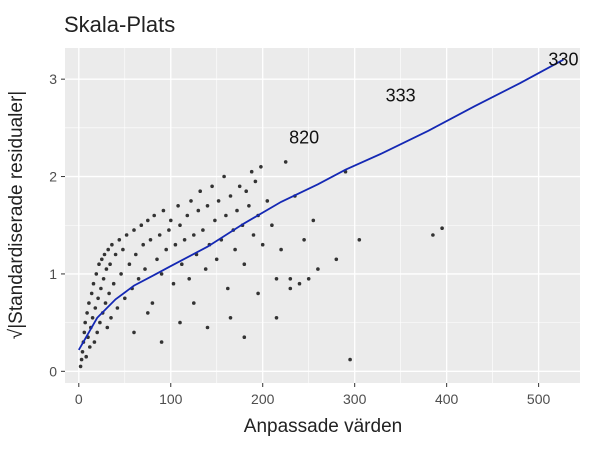 This screenshot has width=600, height=450. What do you see at coordinates (53, 274) in the screenshot?
I see `y-tick-label: 1` at bounding box center [53, 274].